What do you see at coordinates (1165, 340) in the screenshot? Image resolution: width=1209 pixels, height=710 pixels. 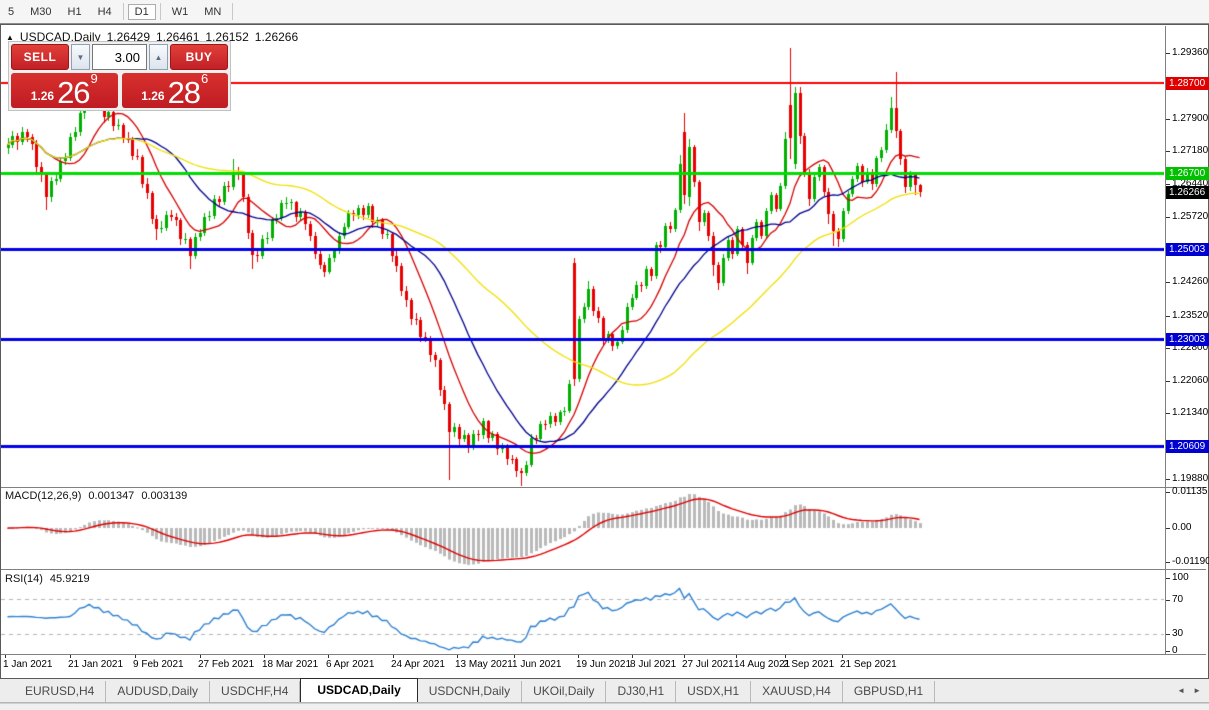 I see `price-axis-line` at bounding box center [1165, 340].